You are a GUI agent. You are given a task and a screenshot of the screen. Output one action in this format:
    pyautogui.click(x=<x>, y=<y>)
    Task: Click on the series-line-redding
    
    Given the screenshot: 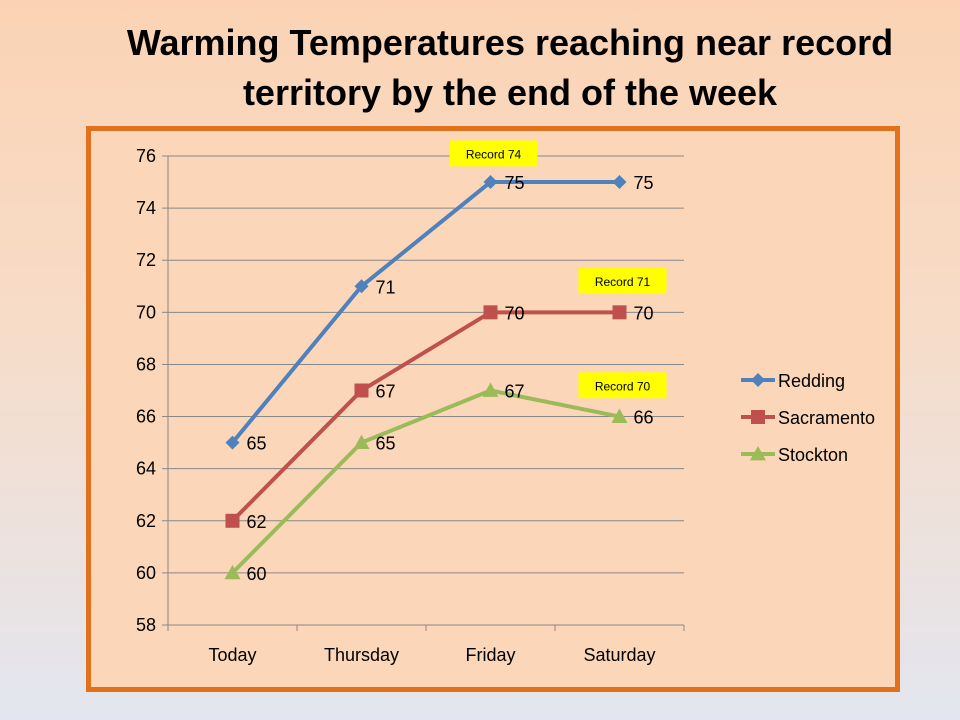 What is the action you would take?
    pyautogui.click(x=425, y=312)
    